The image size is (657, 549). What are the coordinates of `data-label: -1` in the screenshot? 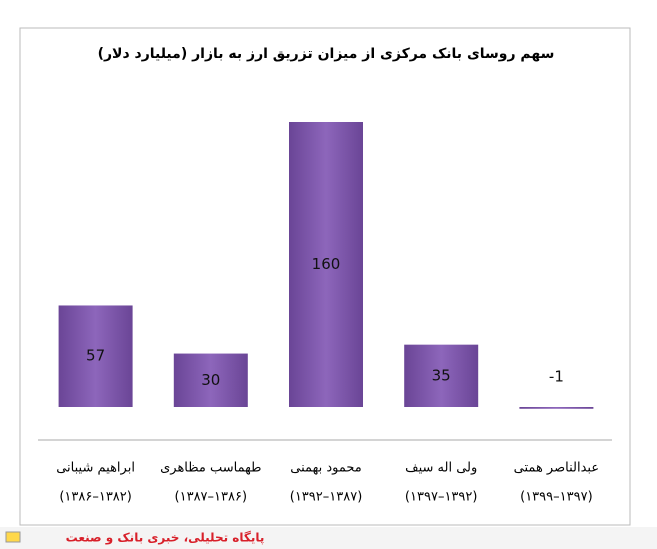 It's located at (556, 377).